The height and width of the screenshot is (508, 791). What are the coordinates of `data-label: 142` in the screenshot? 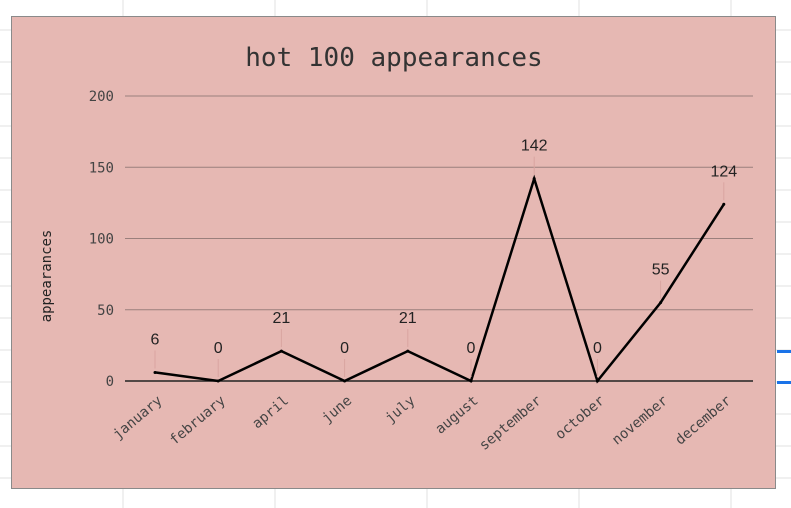 It's located at (534, 146).